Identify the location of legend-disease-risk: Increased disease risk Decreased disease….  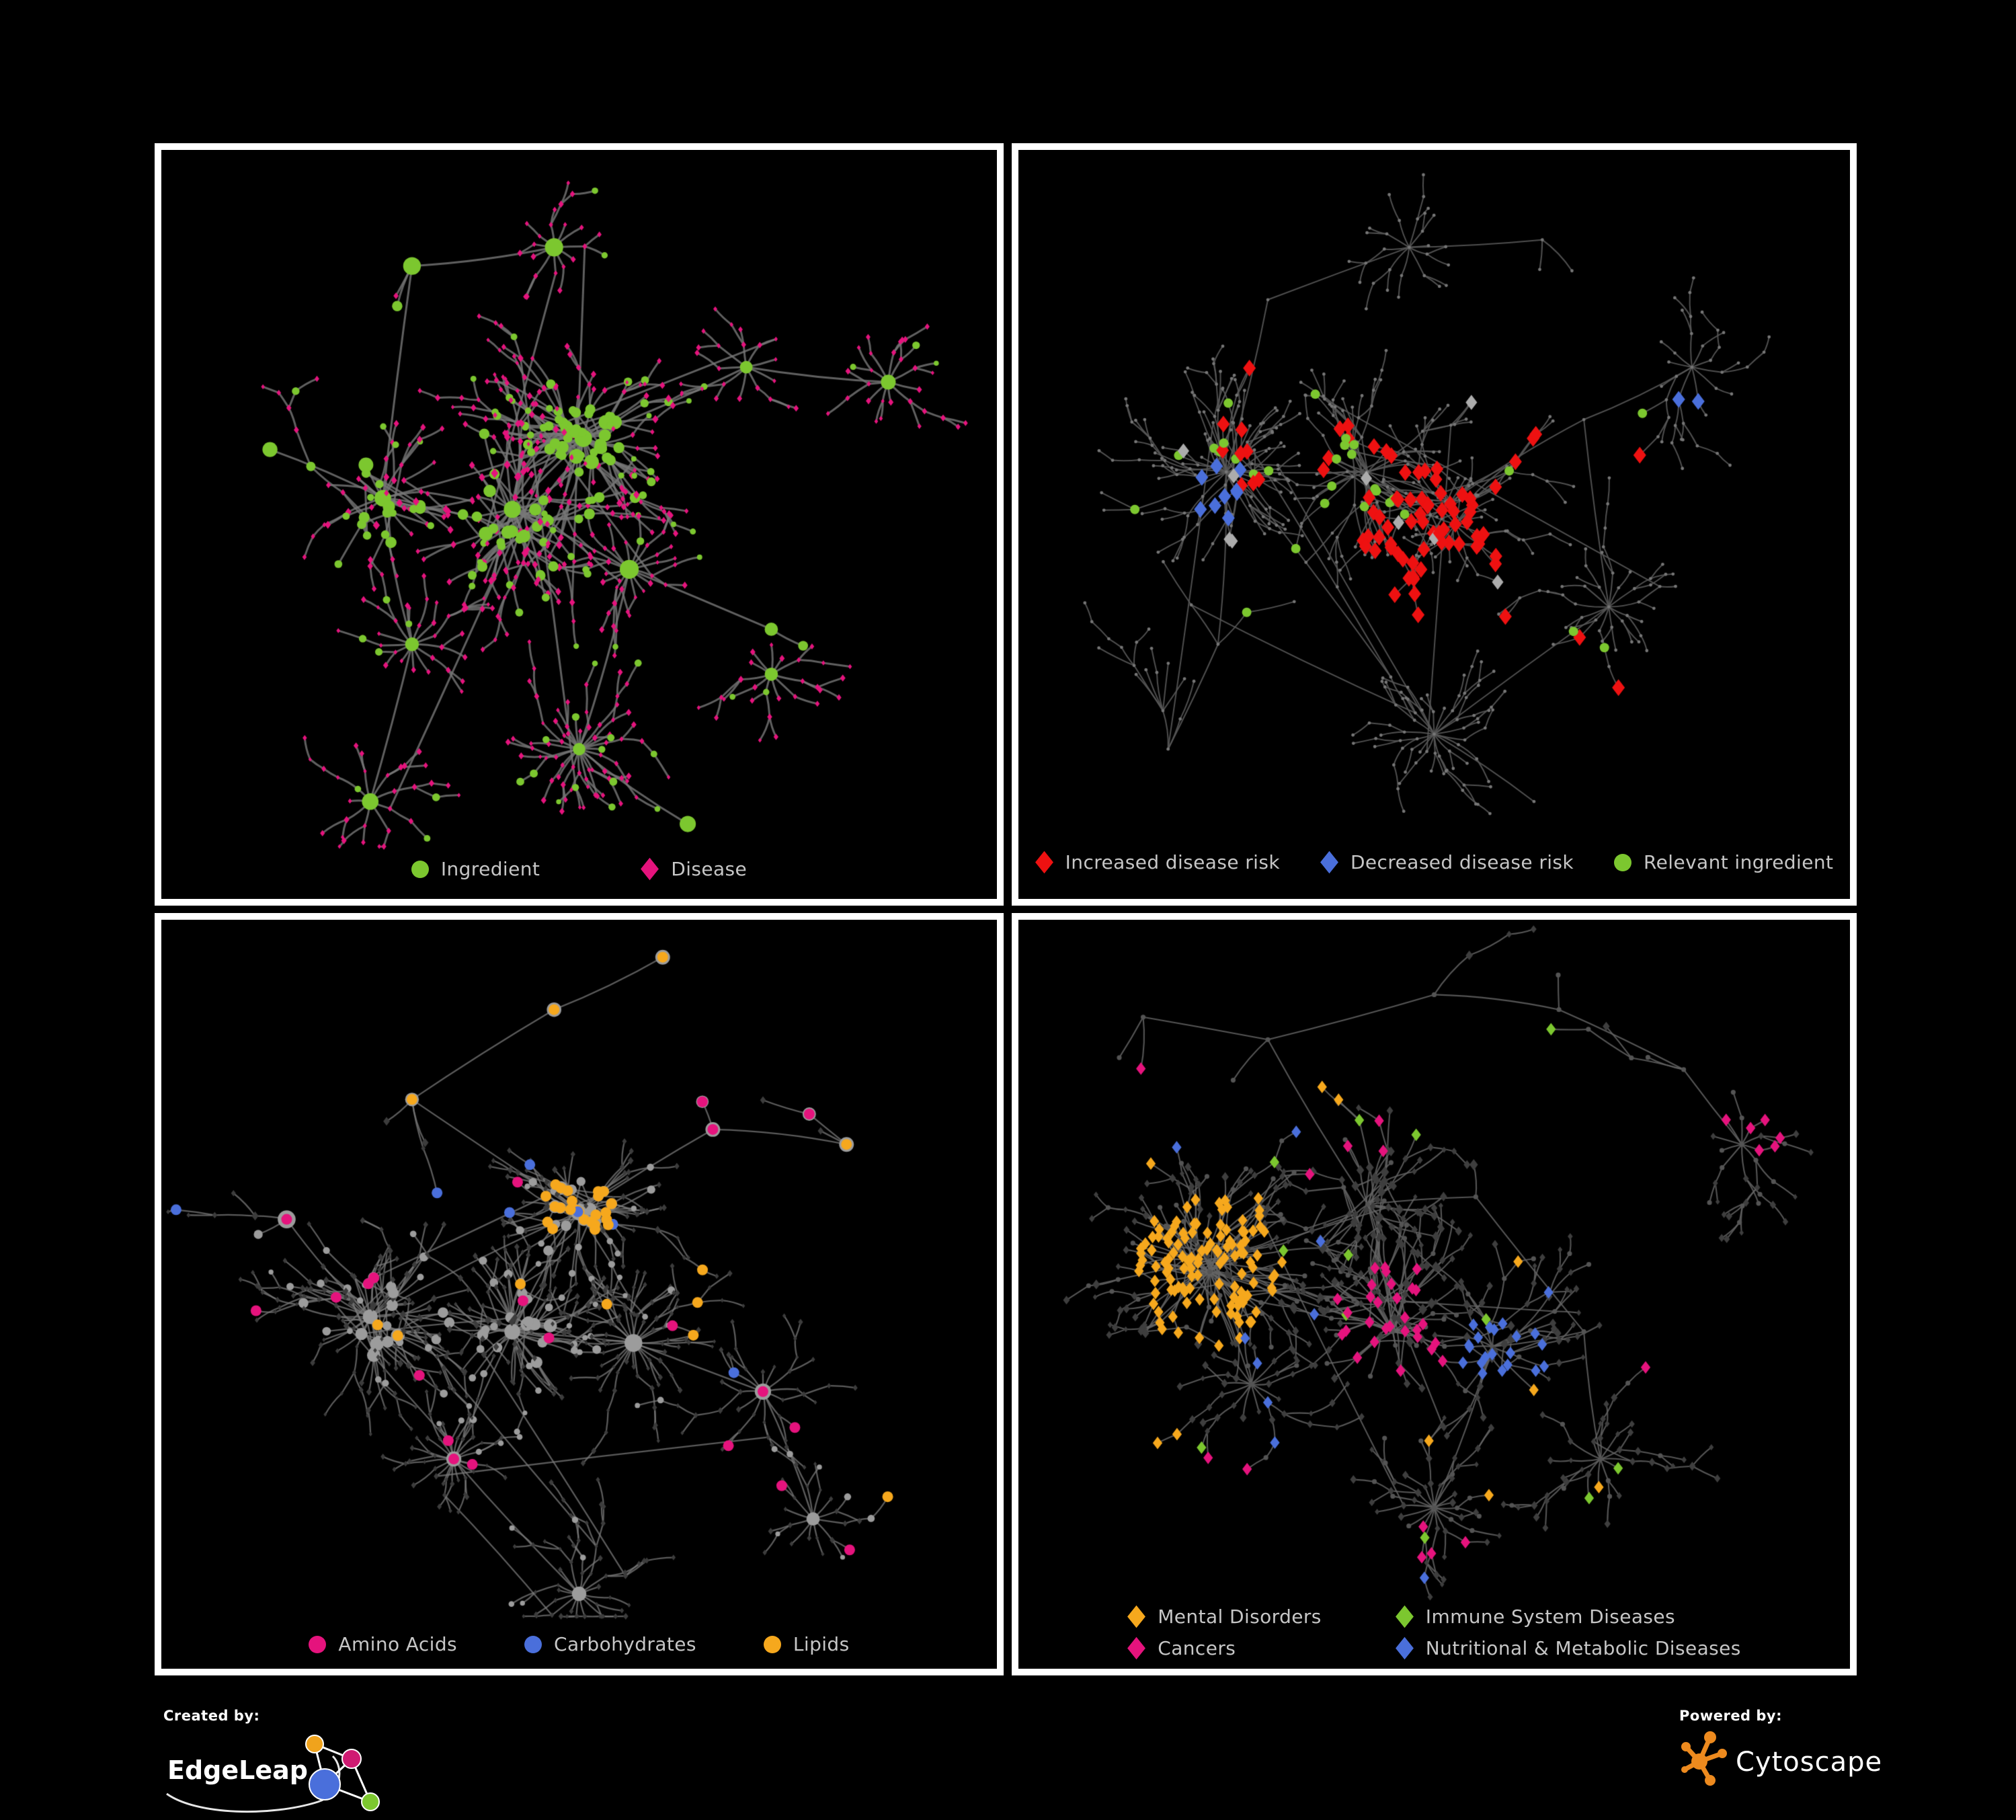
(1434, 862).